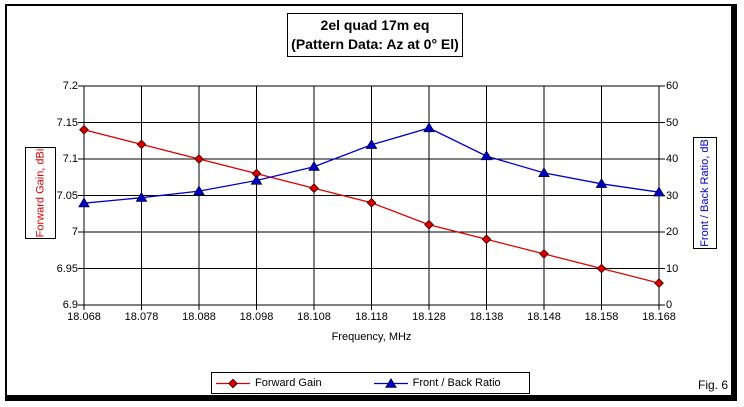  Describe the element at coordinates (672, 86) in the screenshot. I see `right-y-tick-label: 60` at that location.